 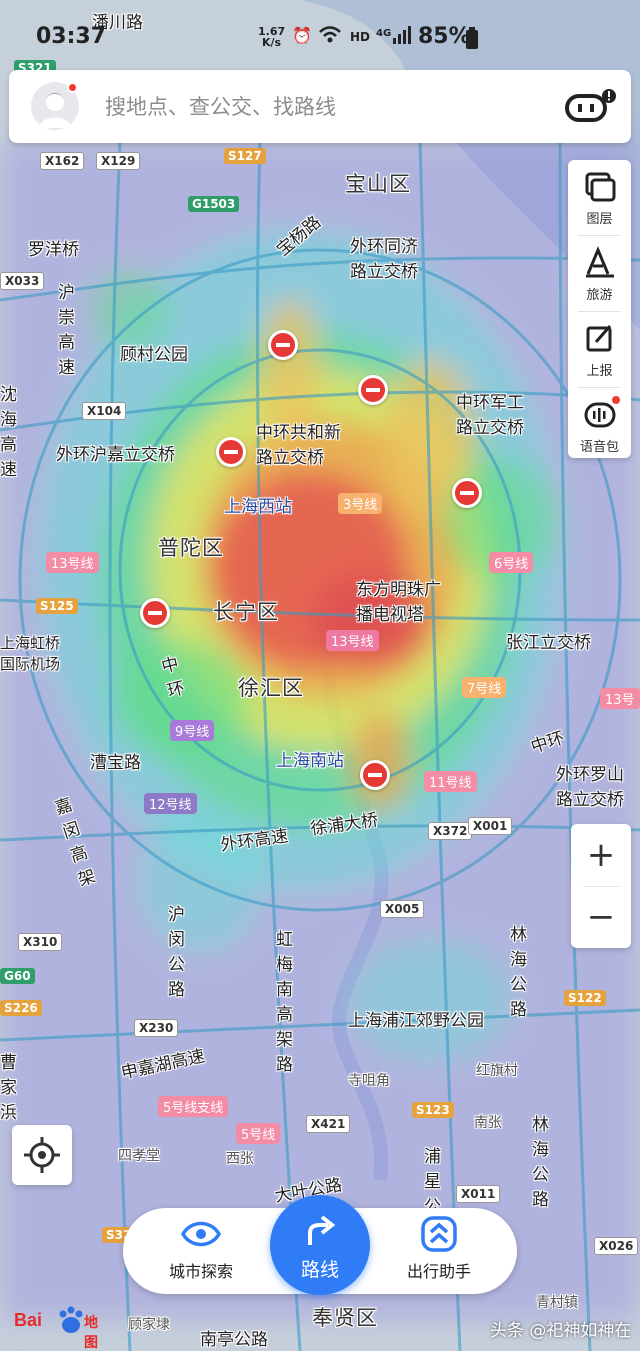 What do you see at coordinates (472, 40) in the screenshot?
I see `battery-icon` at bounding box center [472, 40].